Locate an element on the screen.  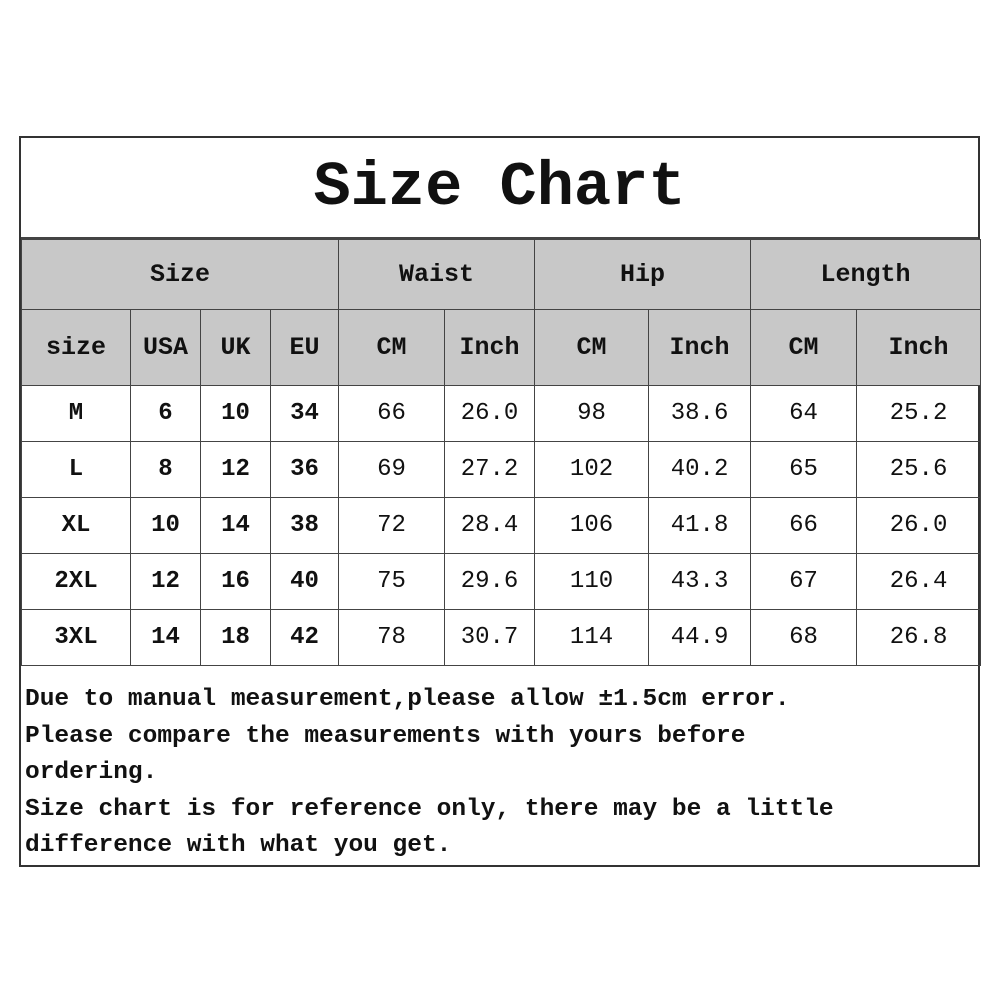
group-header-length: Length is located at coordinates (866, 274).